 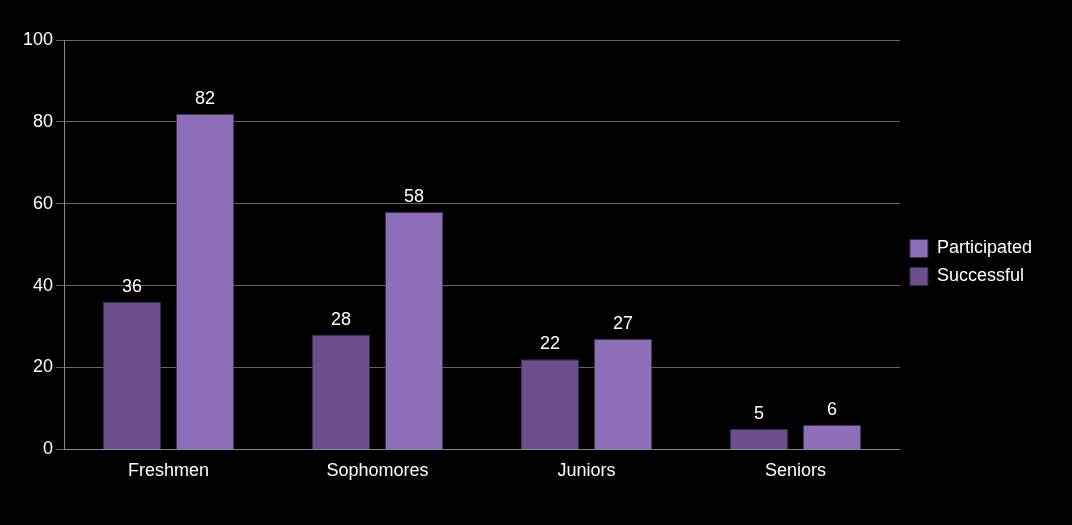 I want to click on data-label: 22, so click(x=549, y=343).